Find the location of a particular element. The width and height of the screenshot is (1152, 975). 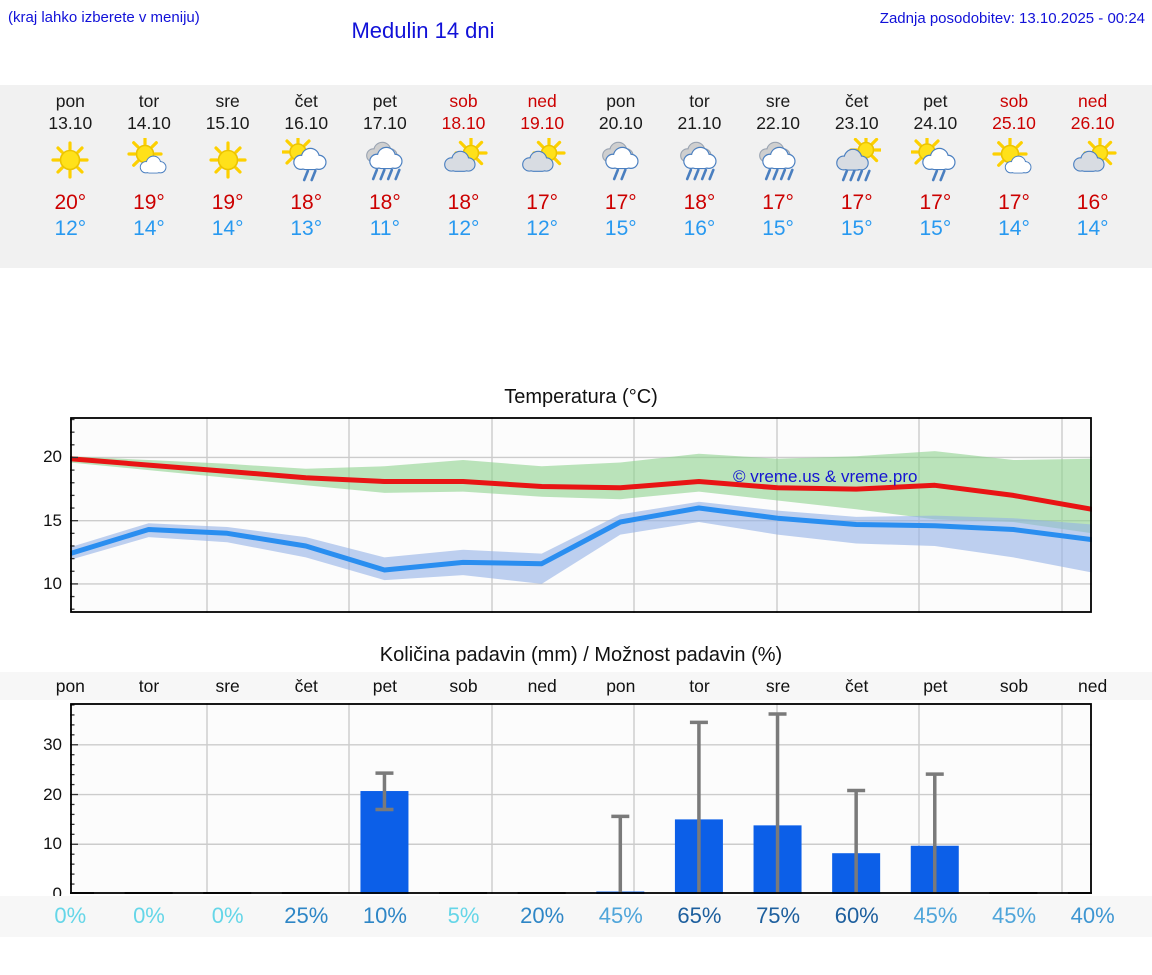

weather-icon-sun-small-cloud is located at coordinates (1014, 162).